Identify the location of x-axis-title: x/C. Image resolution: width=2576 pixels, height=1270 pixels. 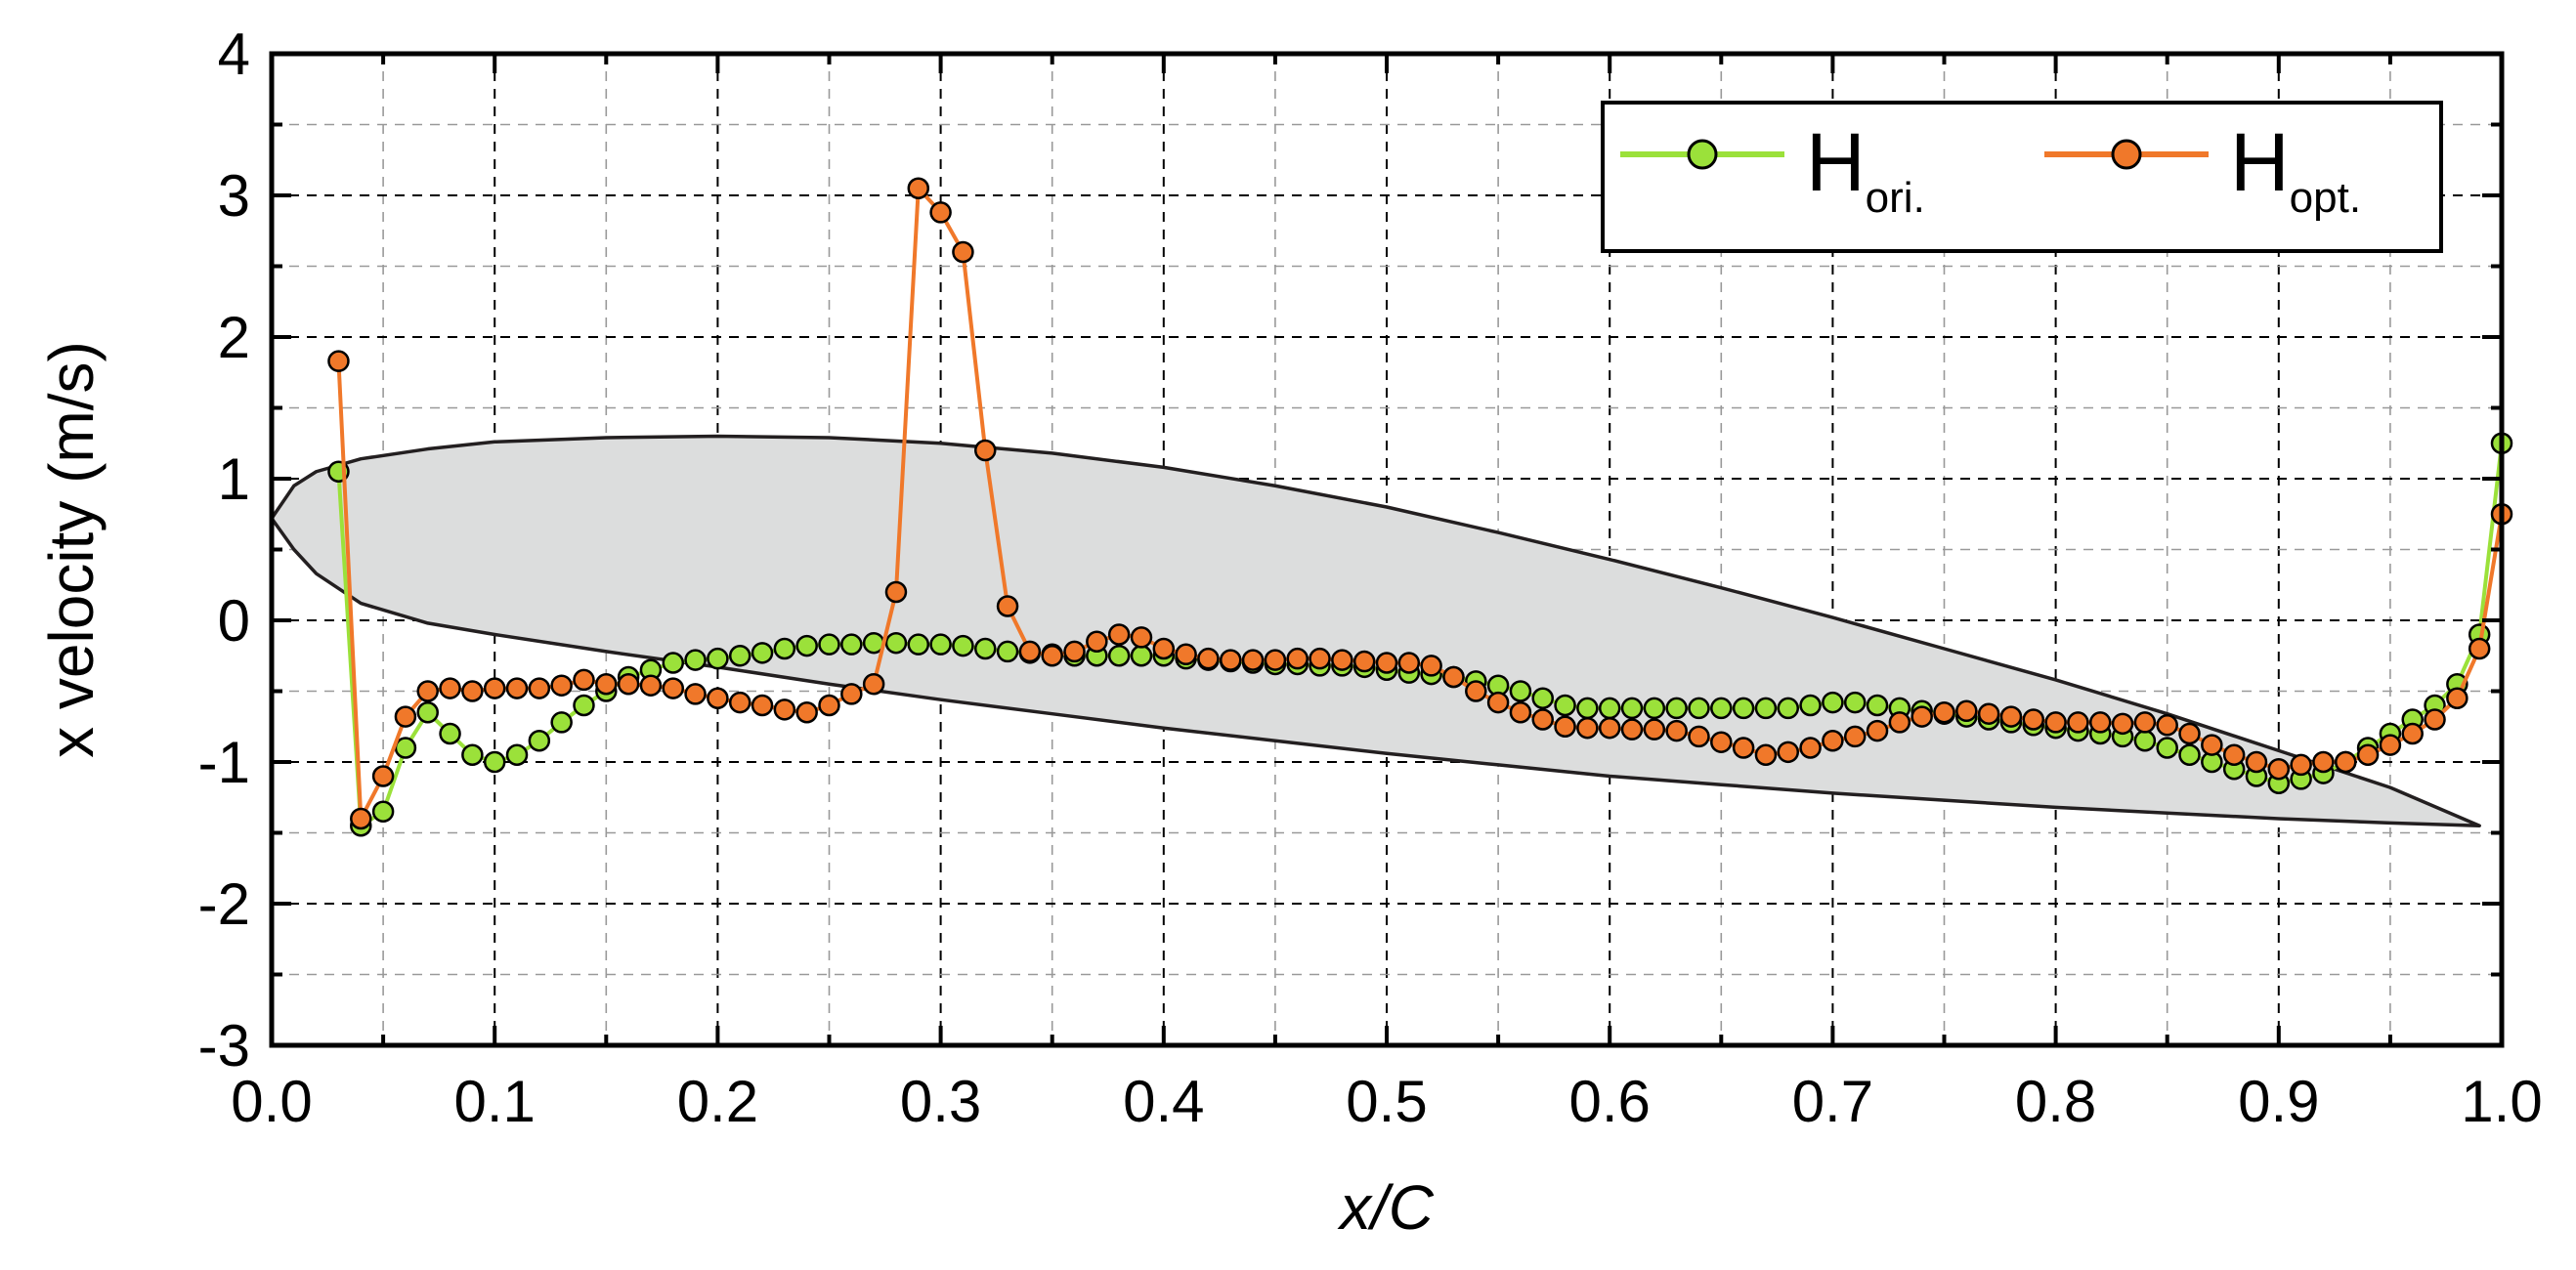
(1386, 1207).